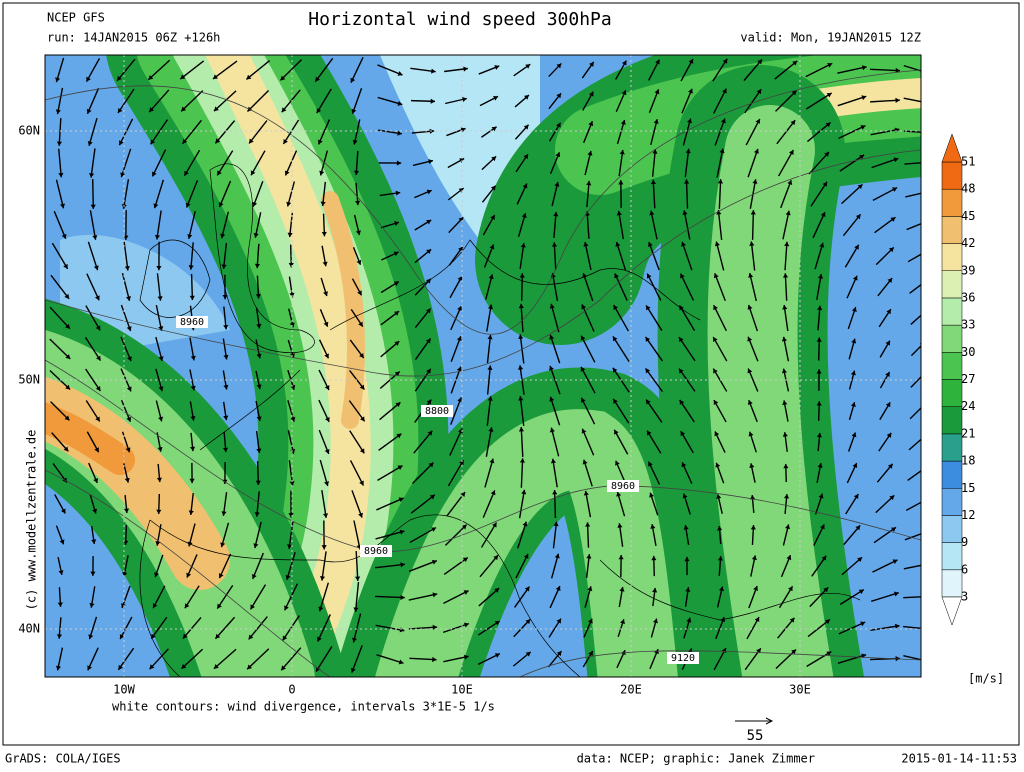 The image size is (1024, 772). I want to click on colorbar-label: 27, so click(968, 379).